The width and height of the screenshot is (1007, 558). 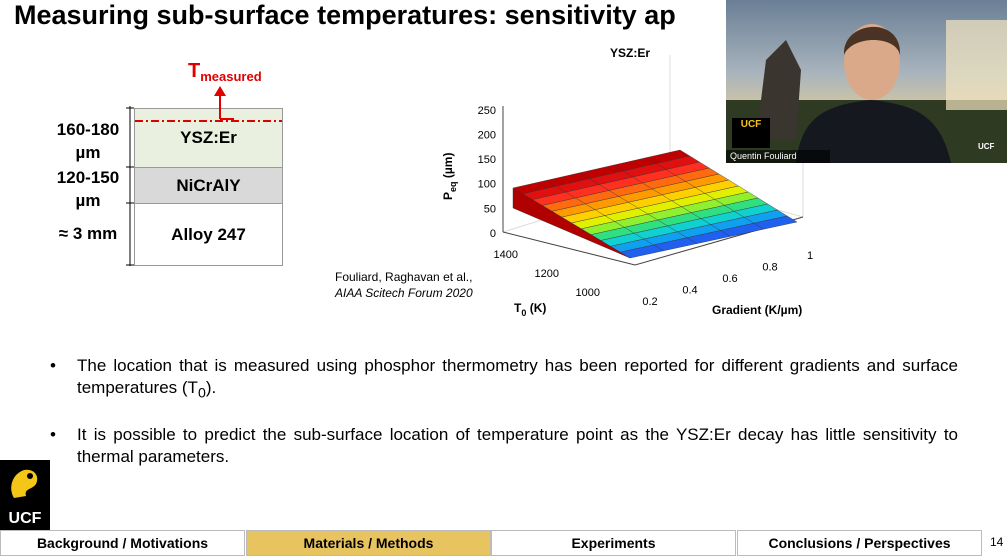 What do you see at coordinates (859, 543) in the screenshot?
I see `nav-tab: Conclusions / Perspectives` at bounding box center [859, 543].